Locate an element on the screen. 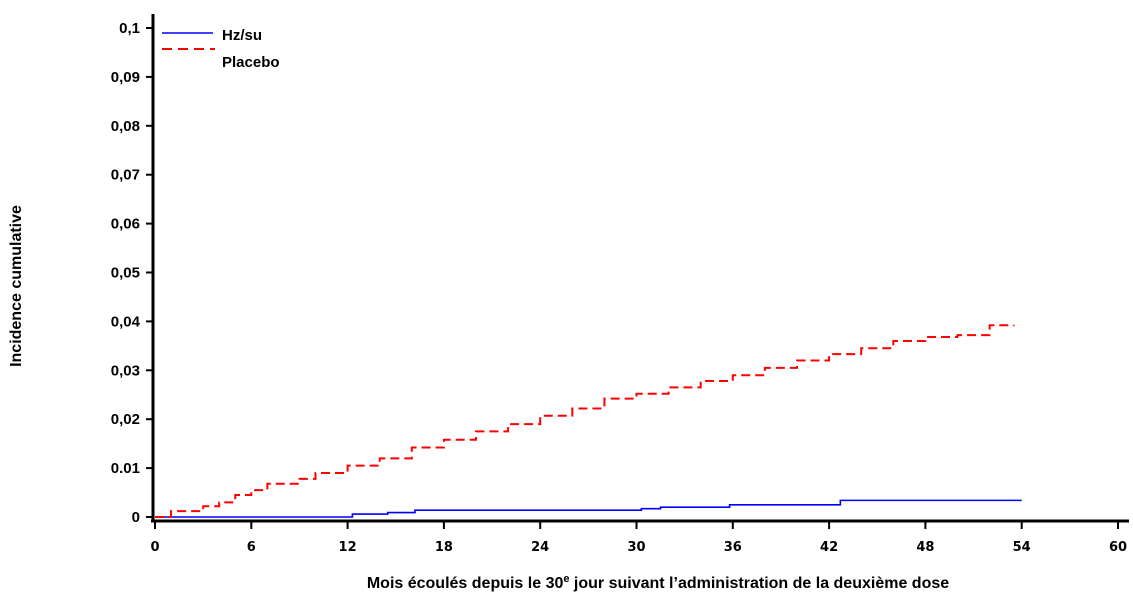  x-tick-label: 60 is located at coordinates (1118, 547).